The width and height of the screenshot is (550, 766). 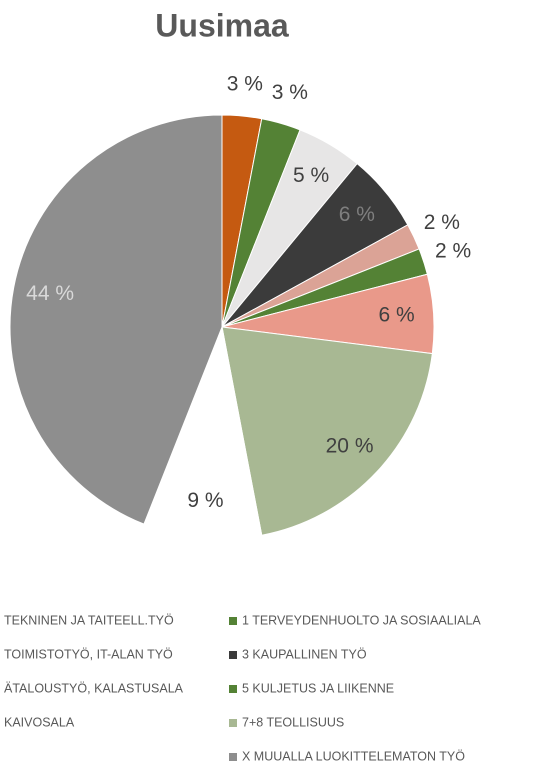 What do you see at coordinates (293, 722) in the screenshot?
I see `legend-label: 7+8 TEOLLISUUS` at bounding box center [293, 722].